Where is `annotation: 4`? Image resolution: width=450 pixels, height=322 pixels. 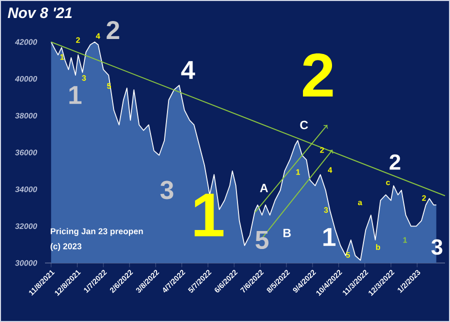 annotation: 4 is located at coordinates (188, 70).